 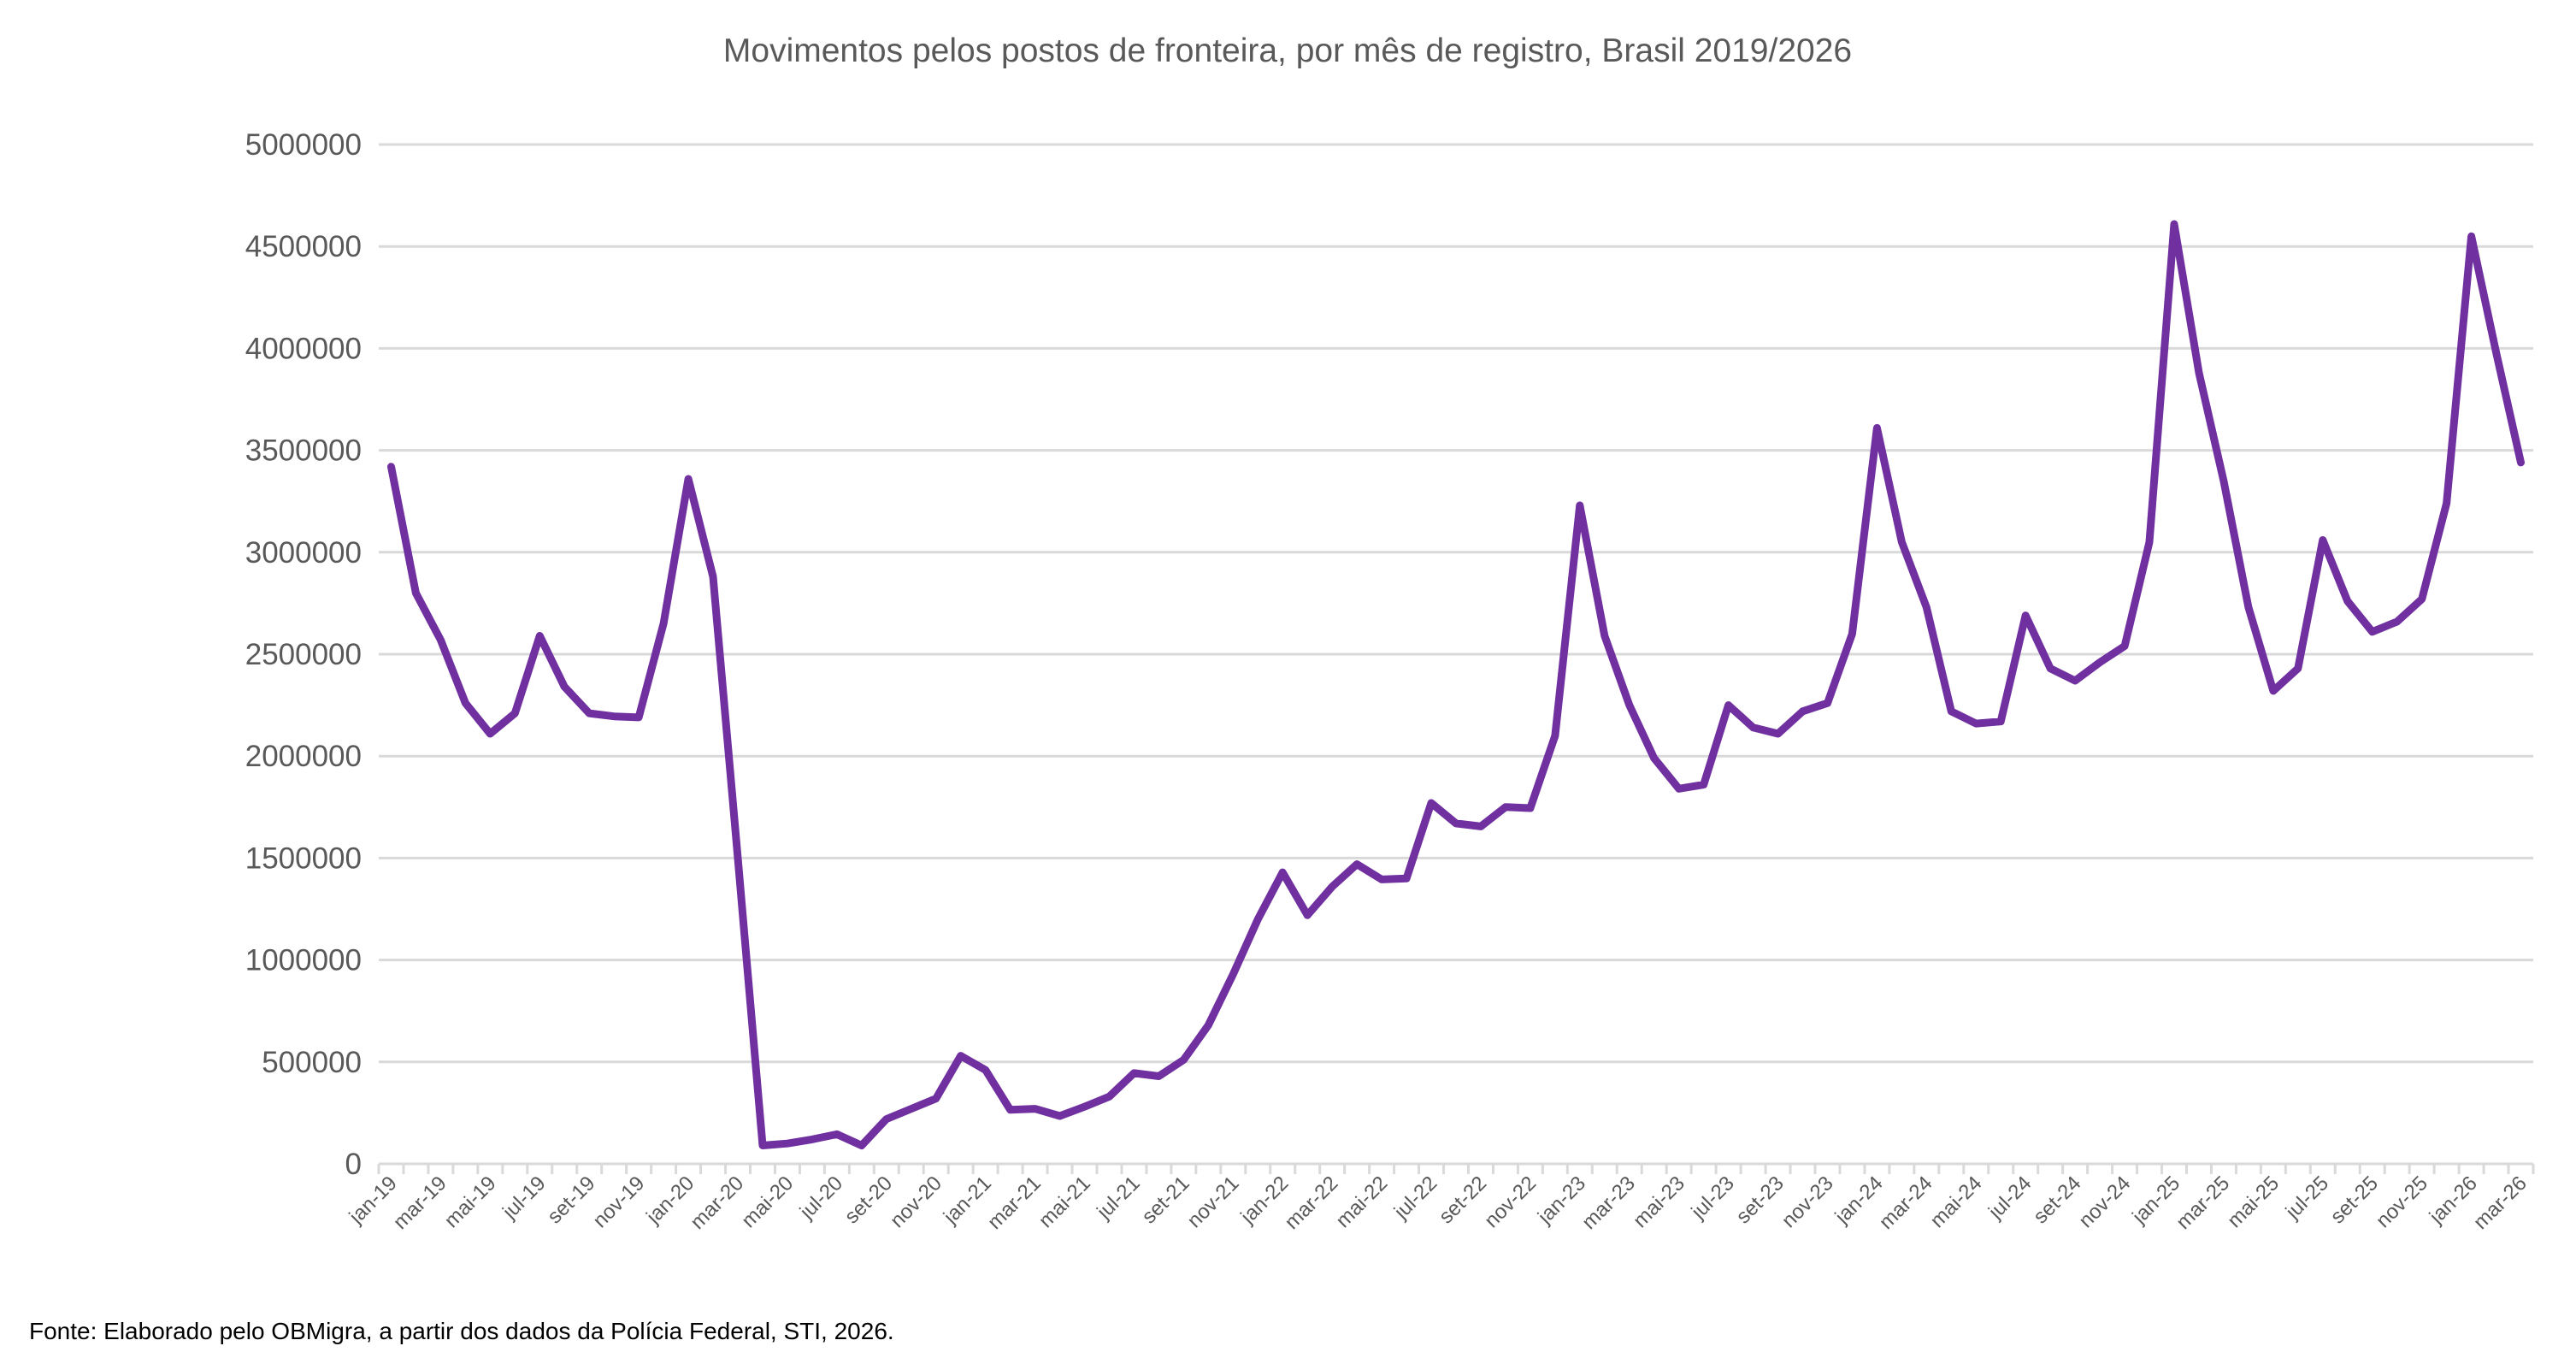 What do you see at coordinates (1956, 1202) in the screenshot?
I see `x-tick-label: mai-24` at bounding box center [1956, 1202].